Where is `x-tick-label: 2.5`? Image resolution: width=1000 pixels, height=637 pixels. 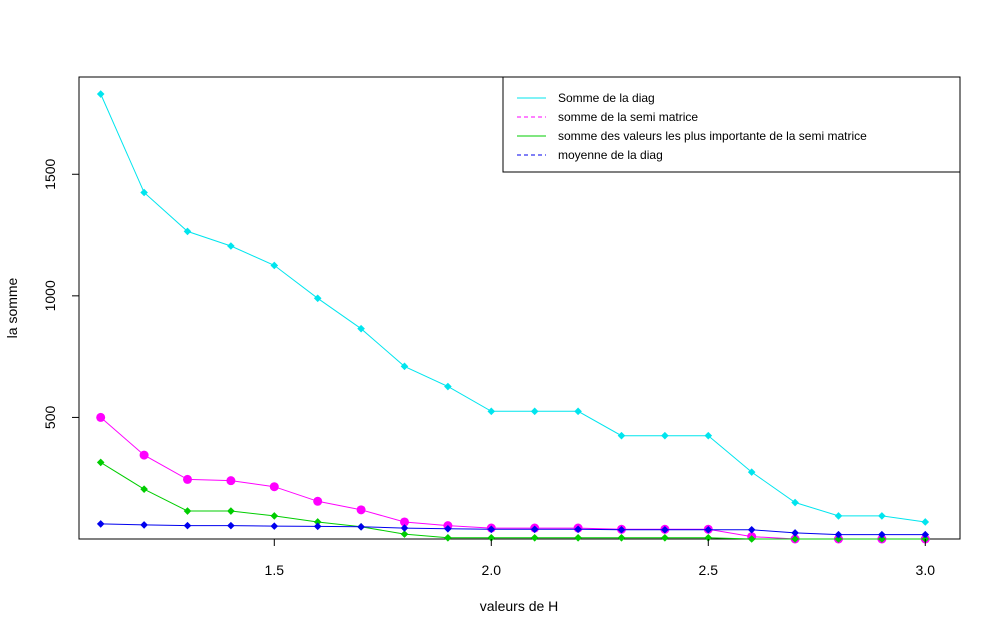 x-tick-label: 2.5 is located at coordinates (709, 570).